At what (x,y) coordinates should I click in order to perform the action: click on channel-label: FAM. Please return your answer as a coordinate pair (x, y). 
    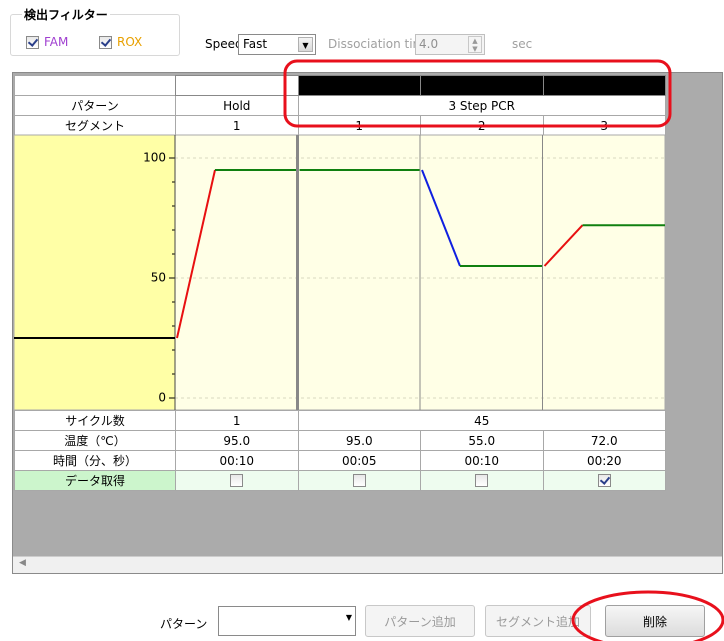
    Looking at the image, I should click on (56, 42).